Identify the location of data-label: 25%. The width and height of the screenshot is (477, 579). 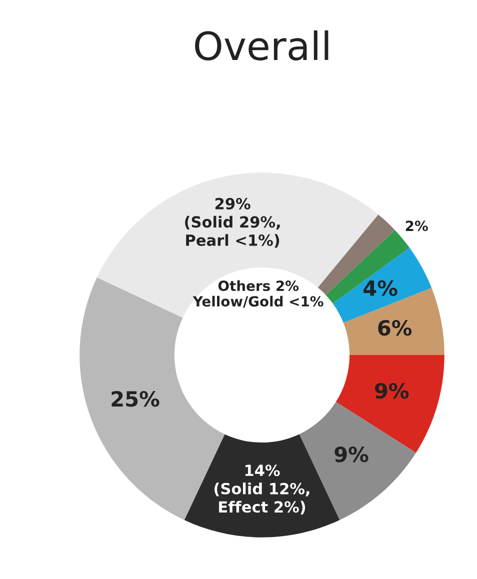
(136, 399).